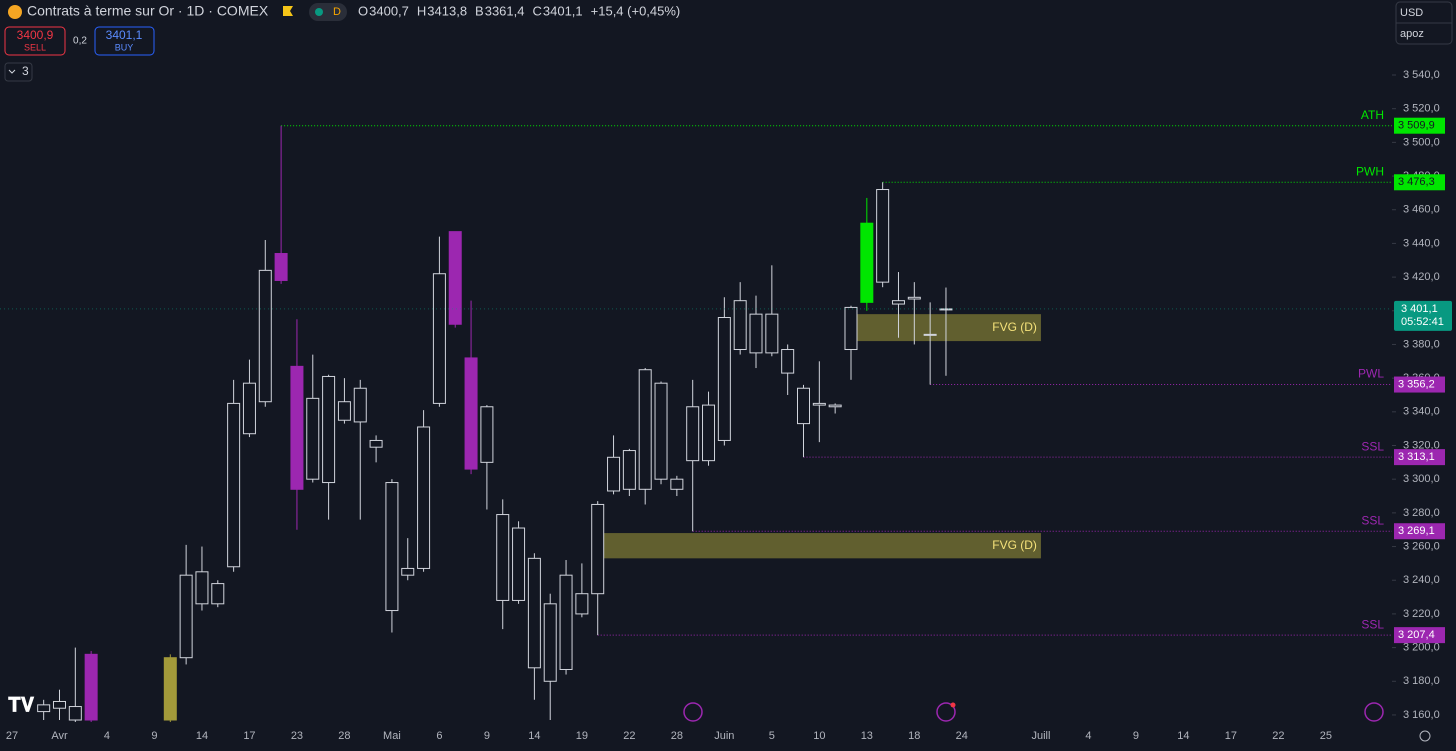 Image resolution: width=1456 pixels, height=751 pixels. What do you see at coordinates (1421, 715) in the screenshot?
I see `y-tick-label: 3 160,0` at bounding box center [1421, 715].